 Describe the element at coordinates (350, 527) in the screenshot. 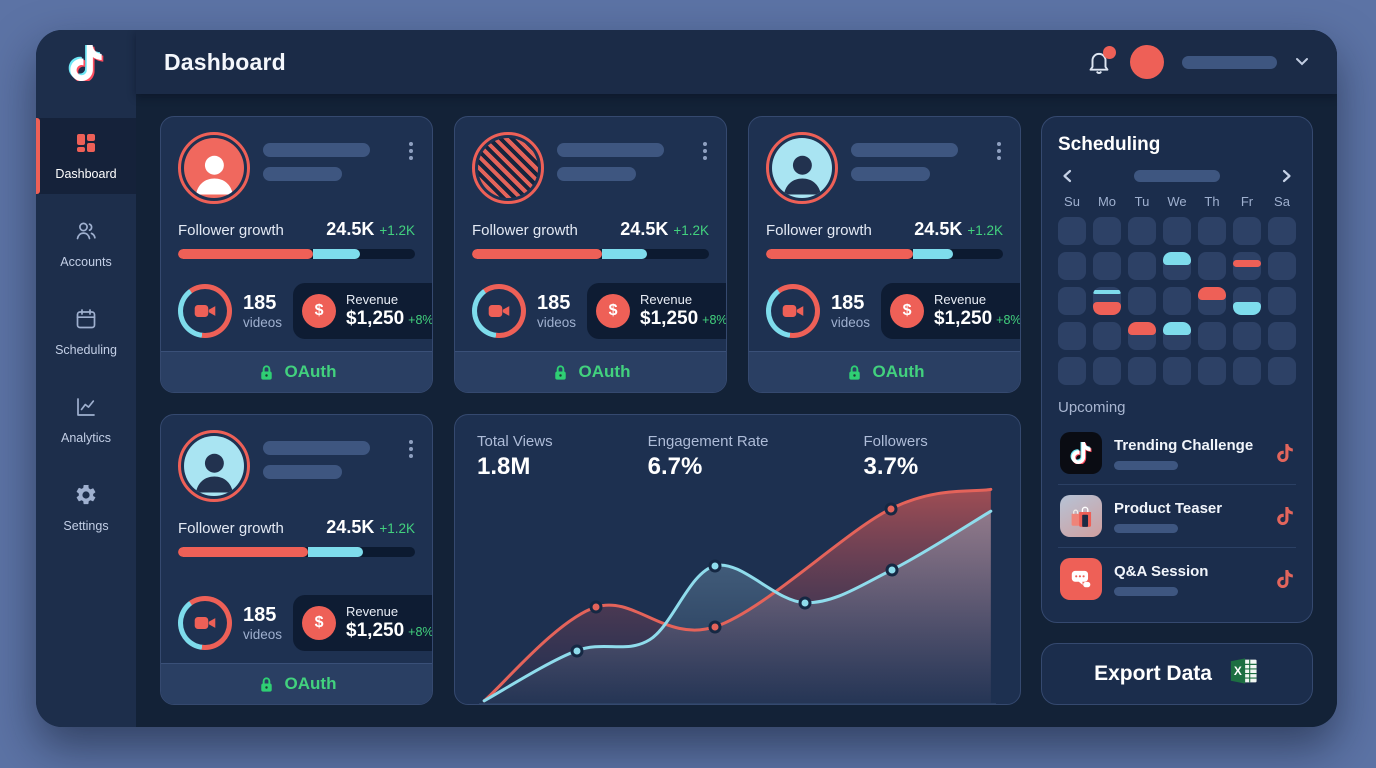

I see `follower-growth-value: 24.5K` at that location.